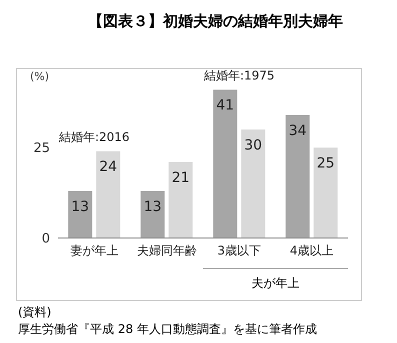 The width and height of the screenshot is (397, 343). I want to click on data-label: 21, so click(181, 178).